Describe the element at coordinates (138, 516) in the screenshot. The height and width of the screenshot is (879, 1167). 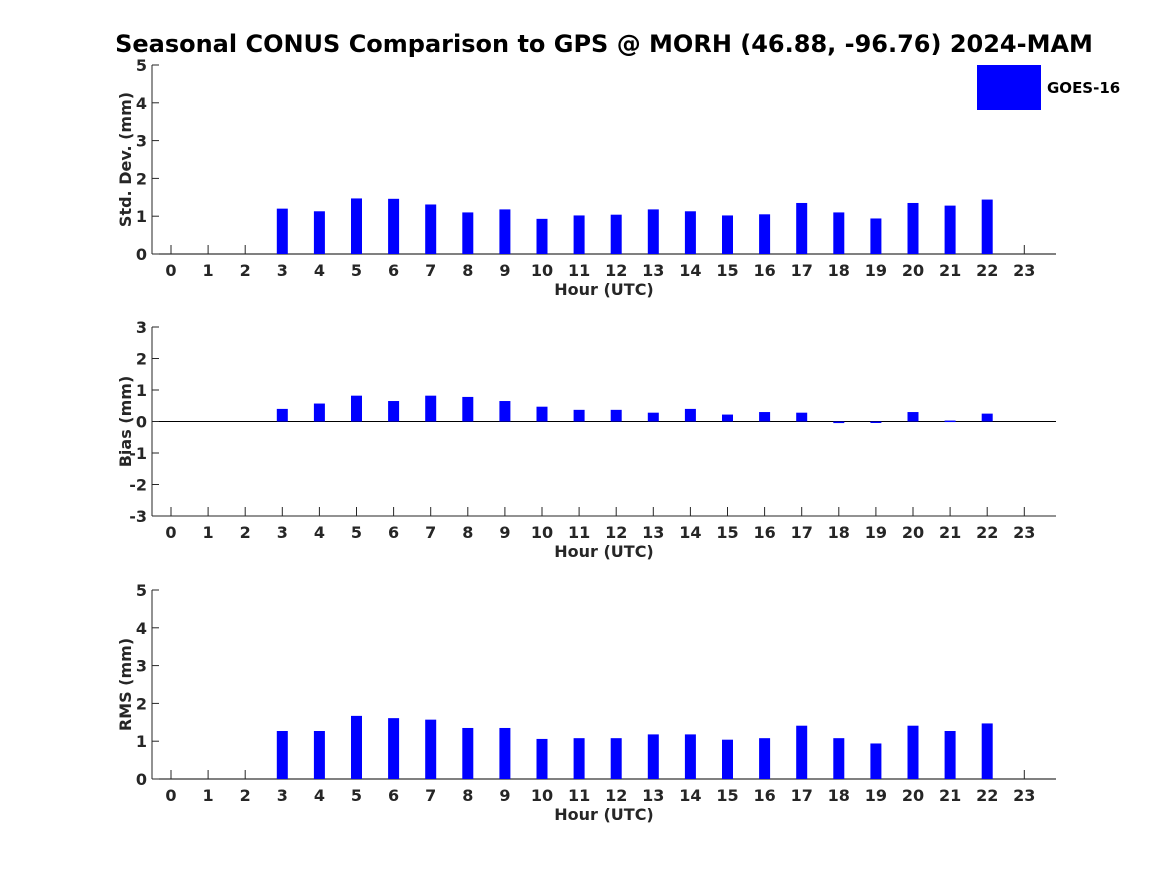
I see `y-tick-label: -3` at that location.